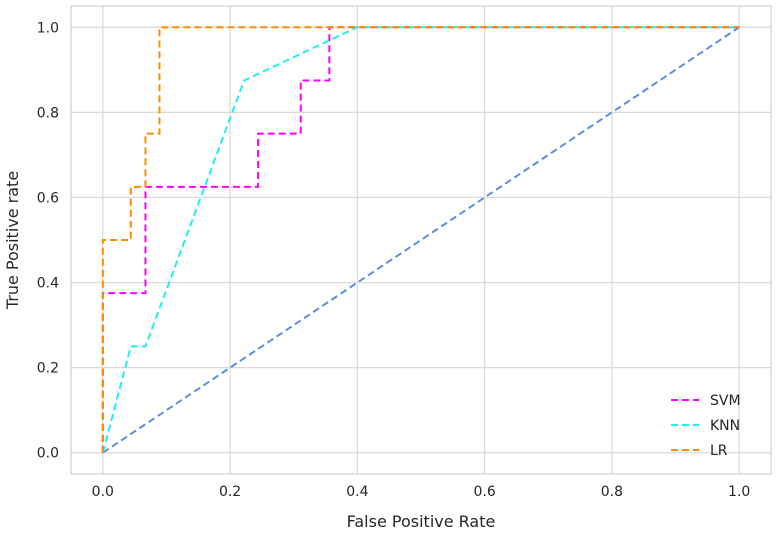  Describe the element at coordinates (48, 369) in the screenshot. I see `y-tick-label: 0.2` at that location.